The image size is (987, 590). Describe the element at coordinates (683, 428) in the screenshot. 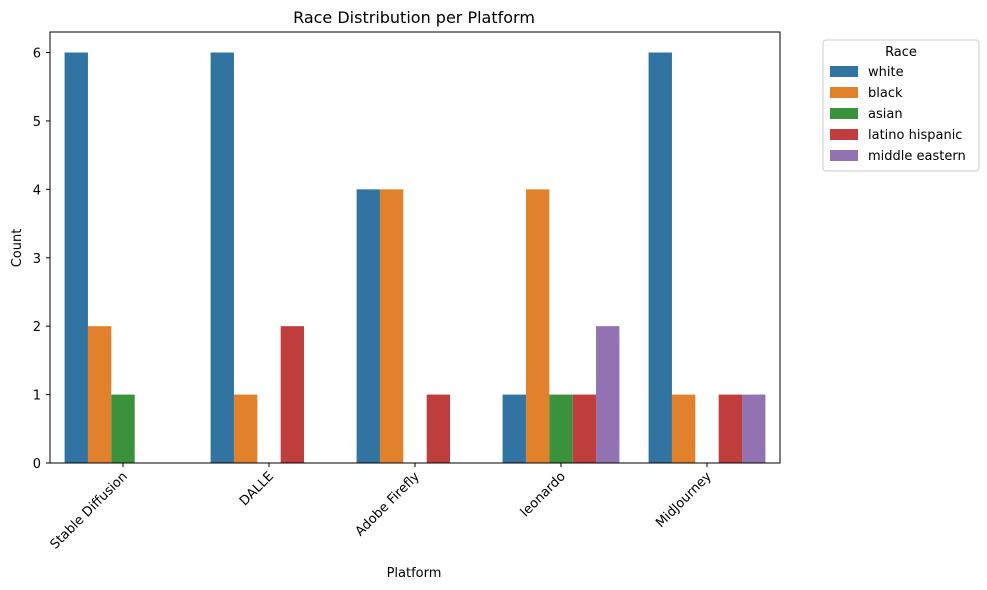

I see `bar-black-midjourney` at that location.